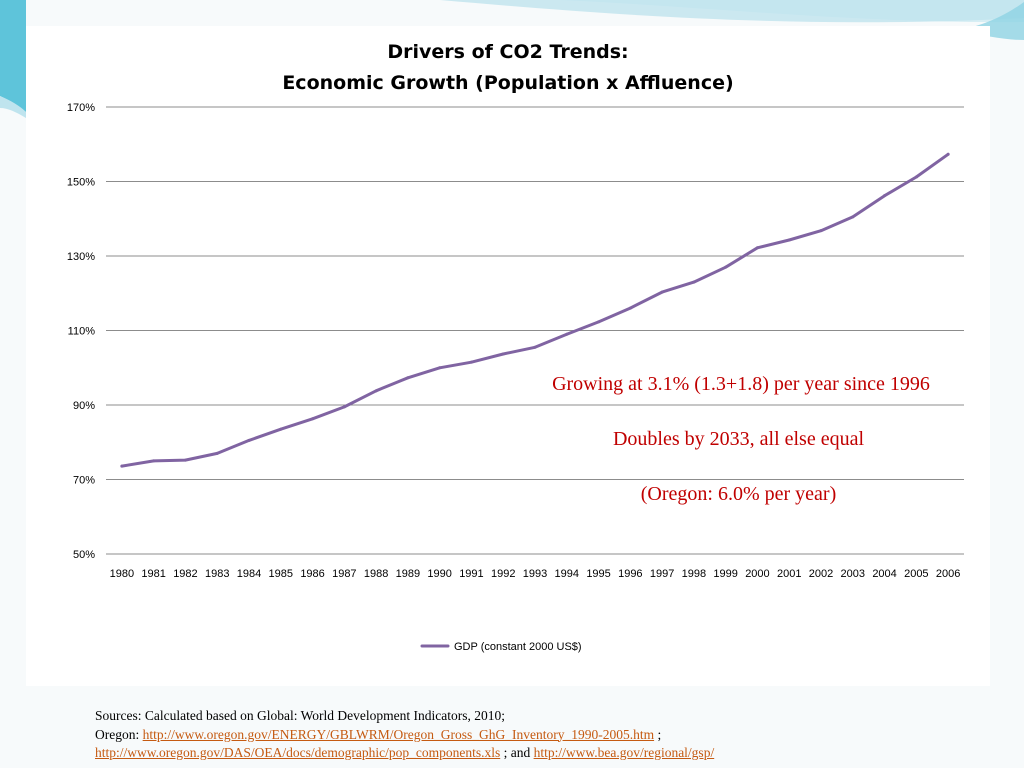  What do you see at coordinates (789, 574) in the screenshot?
I see `x-tick-label-2001: 2001` at bounding box center [789, 574].